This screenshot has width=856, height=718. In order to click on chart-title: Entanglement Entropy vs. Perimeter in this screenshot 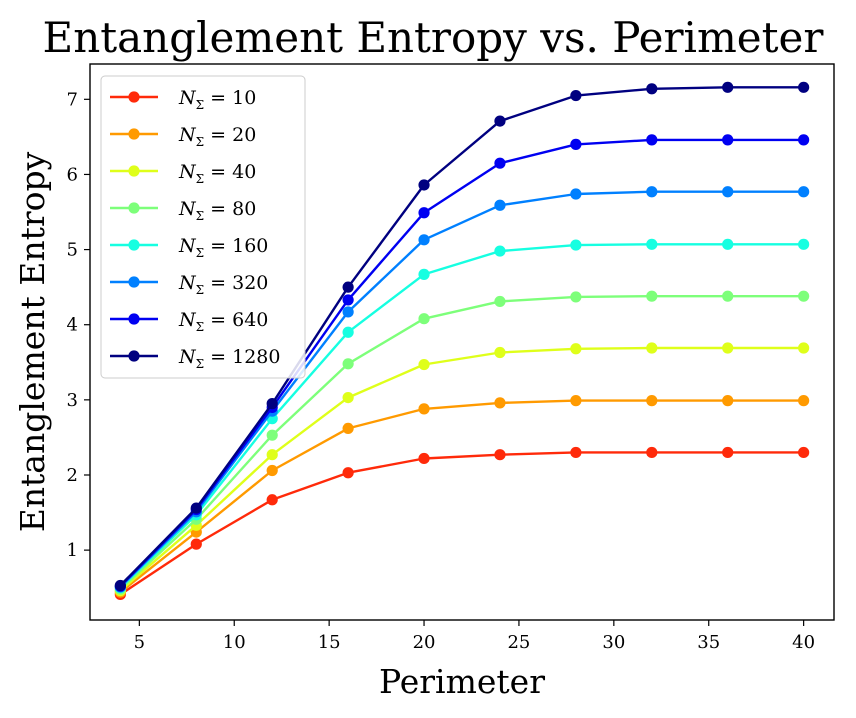, I will do `click(434, 37)`.